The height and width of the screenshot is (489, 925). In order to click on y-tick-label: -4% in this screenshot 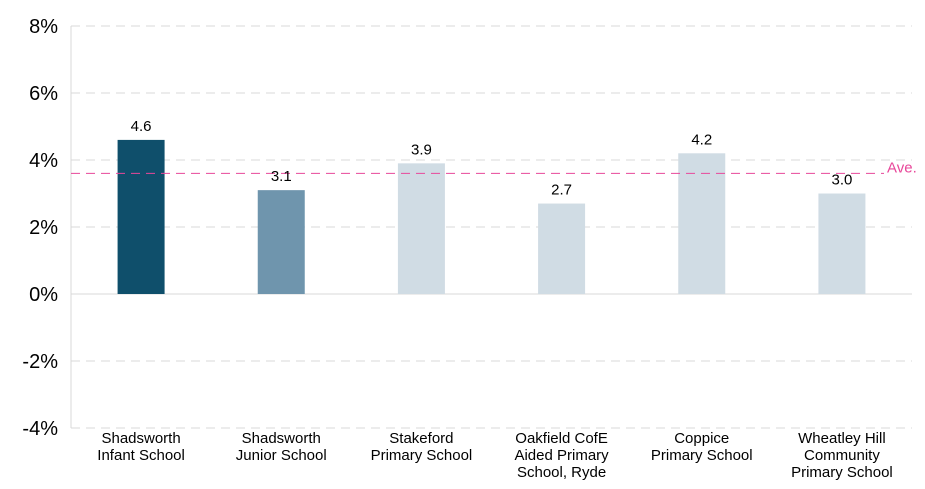, I will do `click(40, 429)`.